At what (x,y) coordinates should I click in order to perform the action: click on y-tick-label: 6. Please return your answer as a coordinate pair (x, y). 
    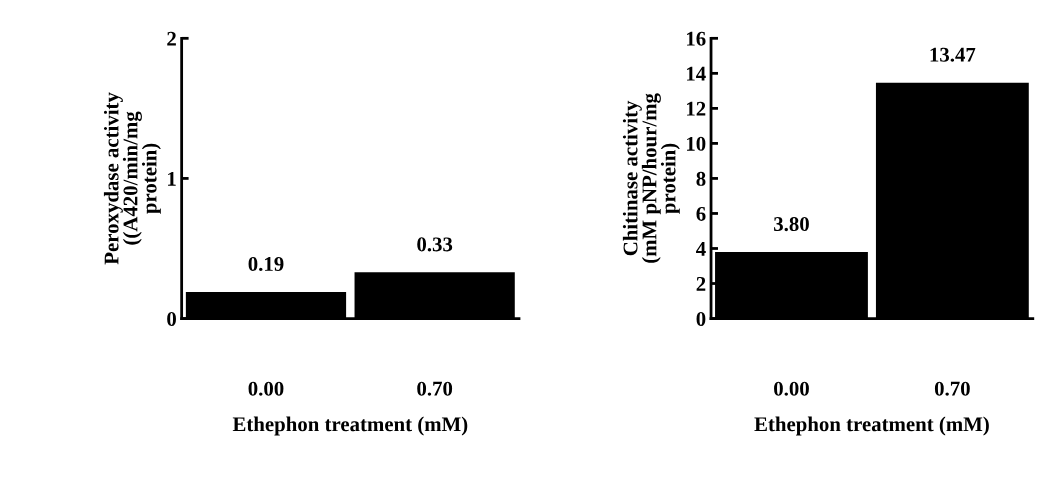
    Looking at the image, I should click on (701, 213).